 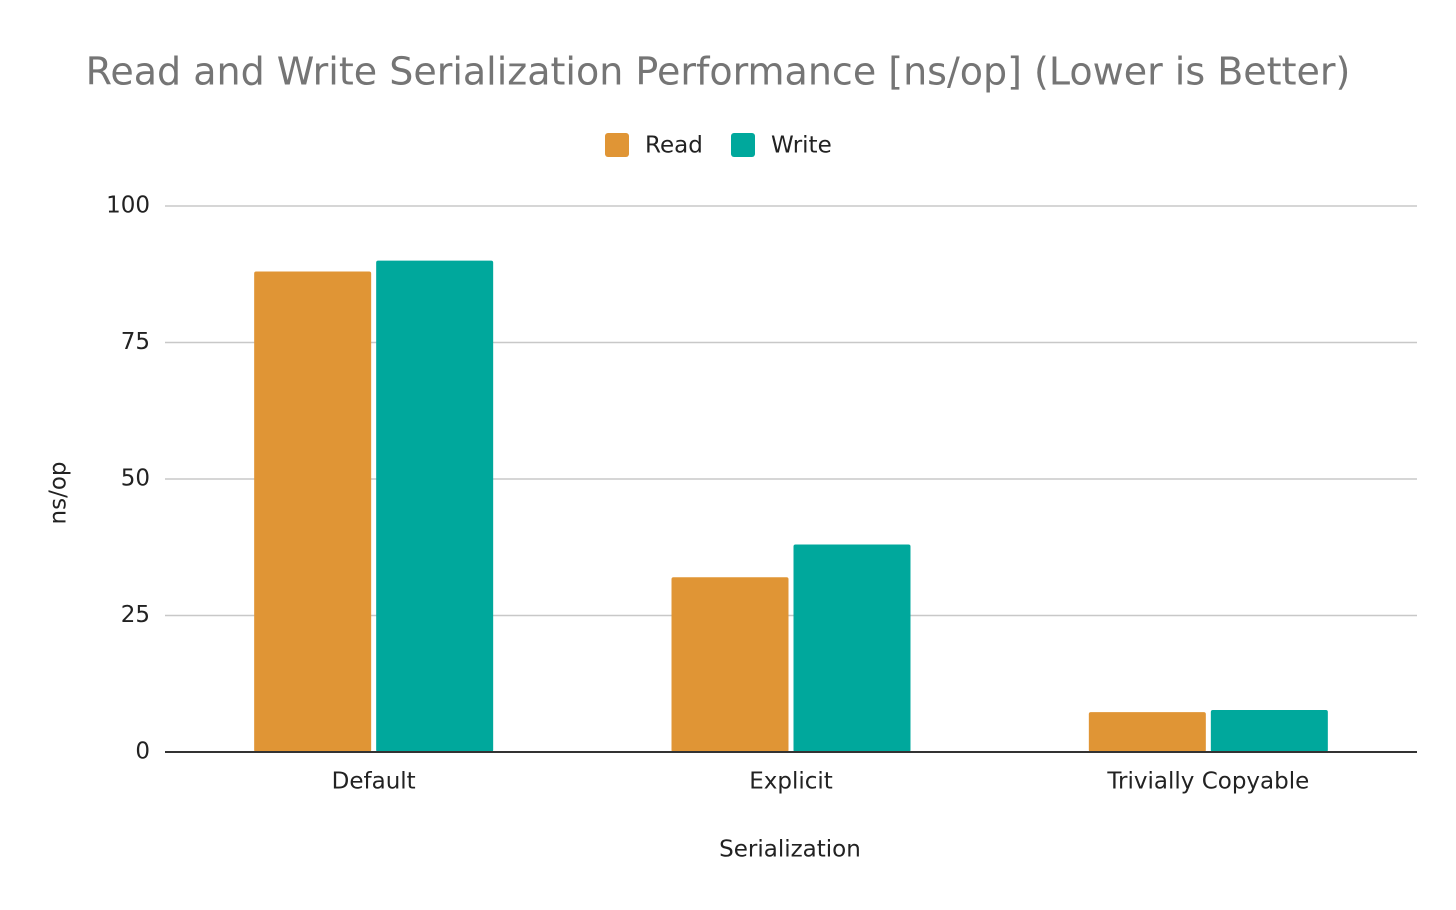 I want to click on y-tick-label: 50, so click(x=135, y=479).